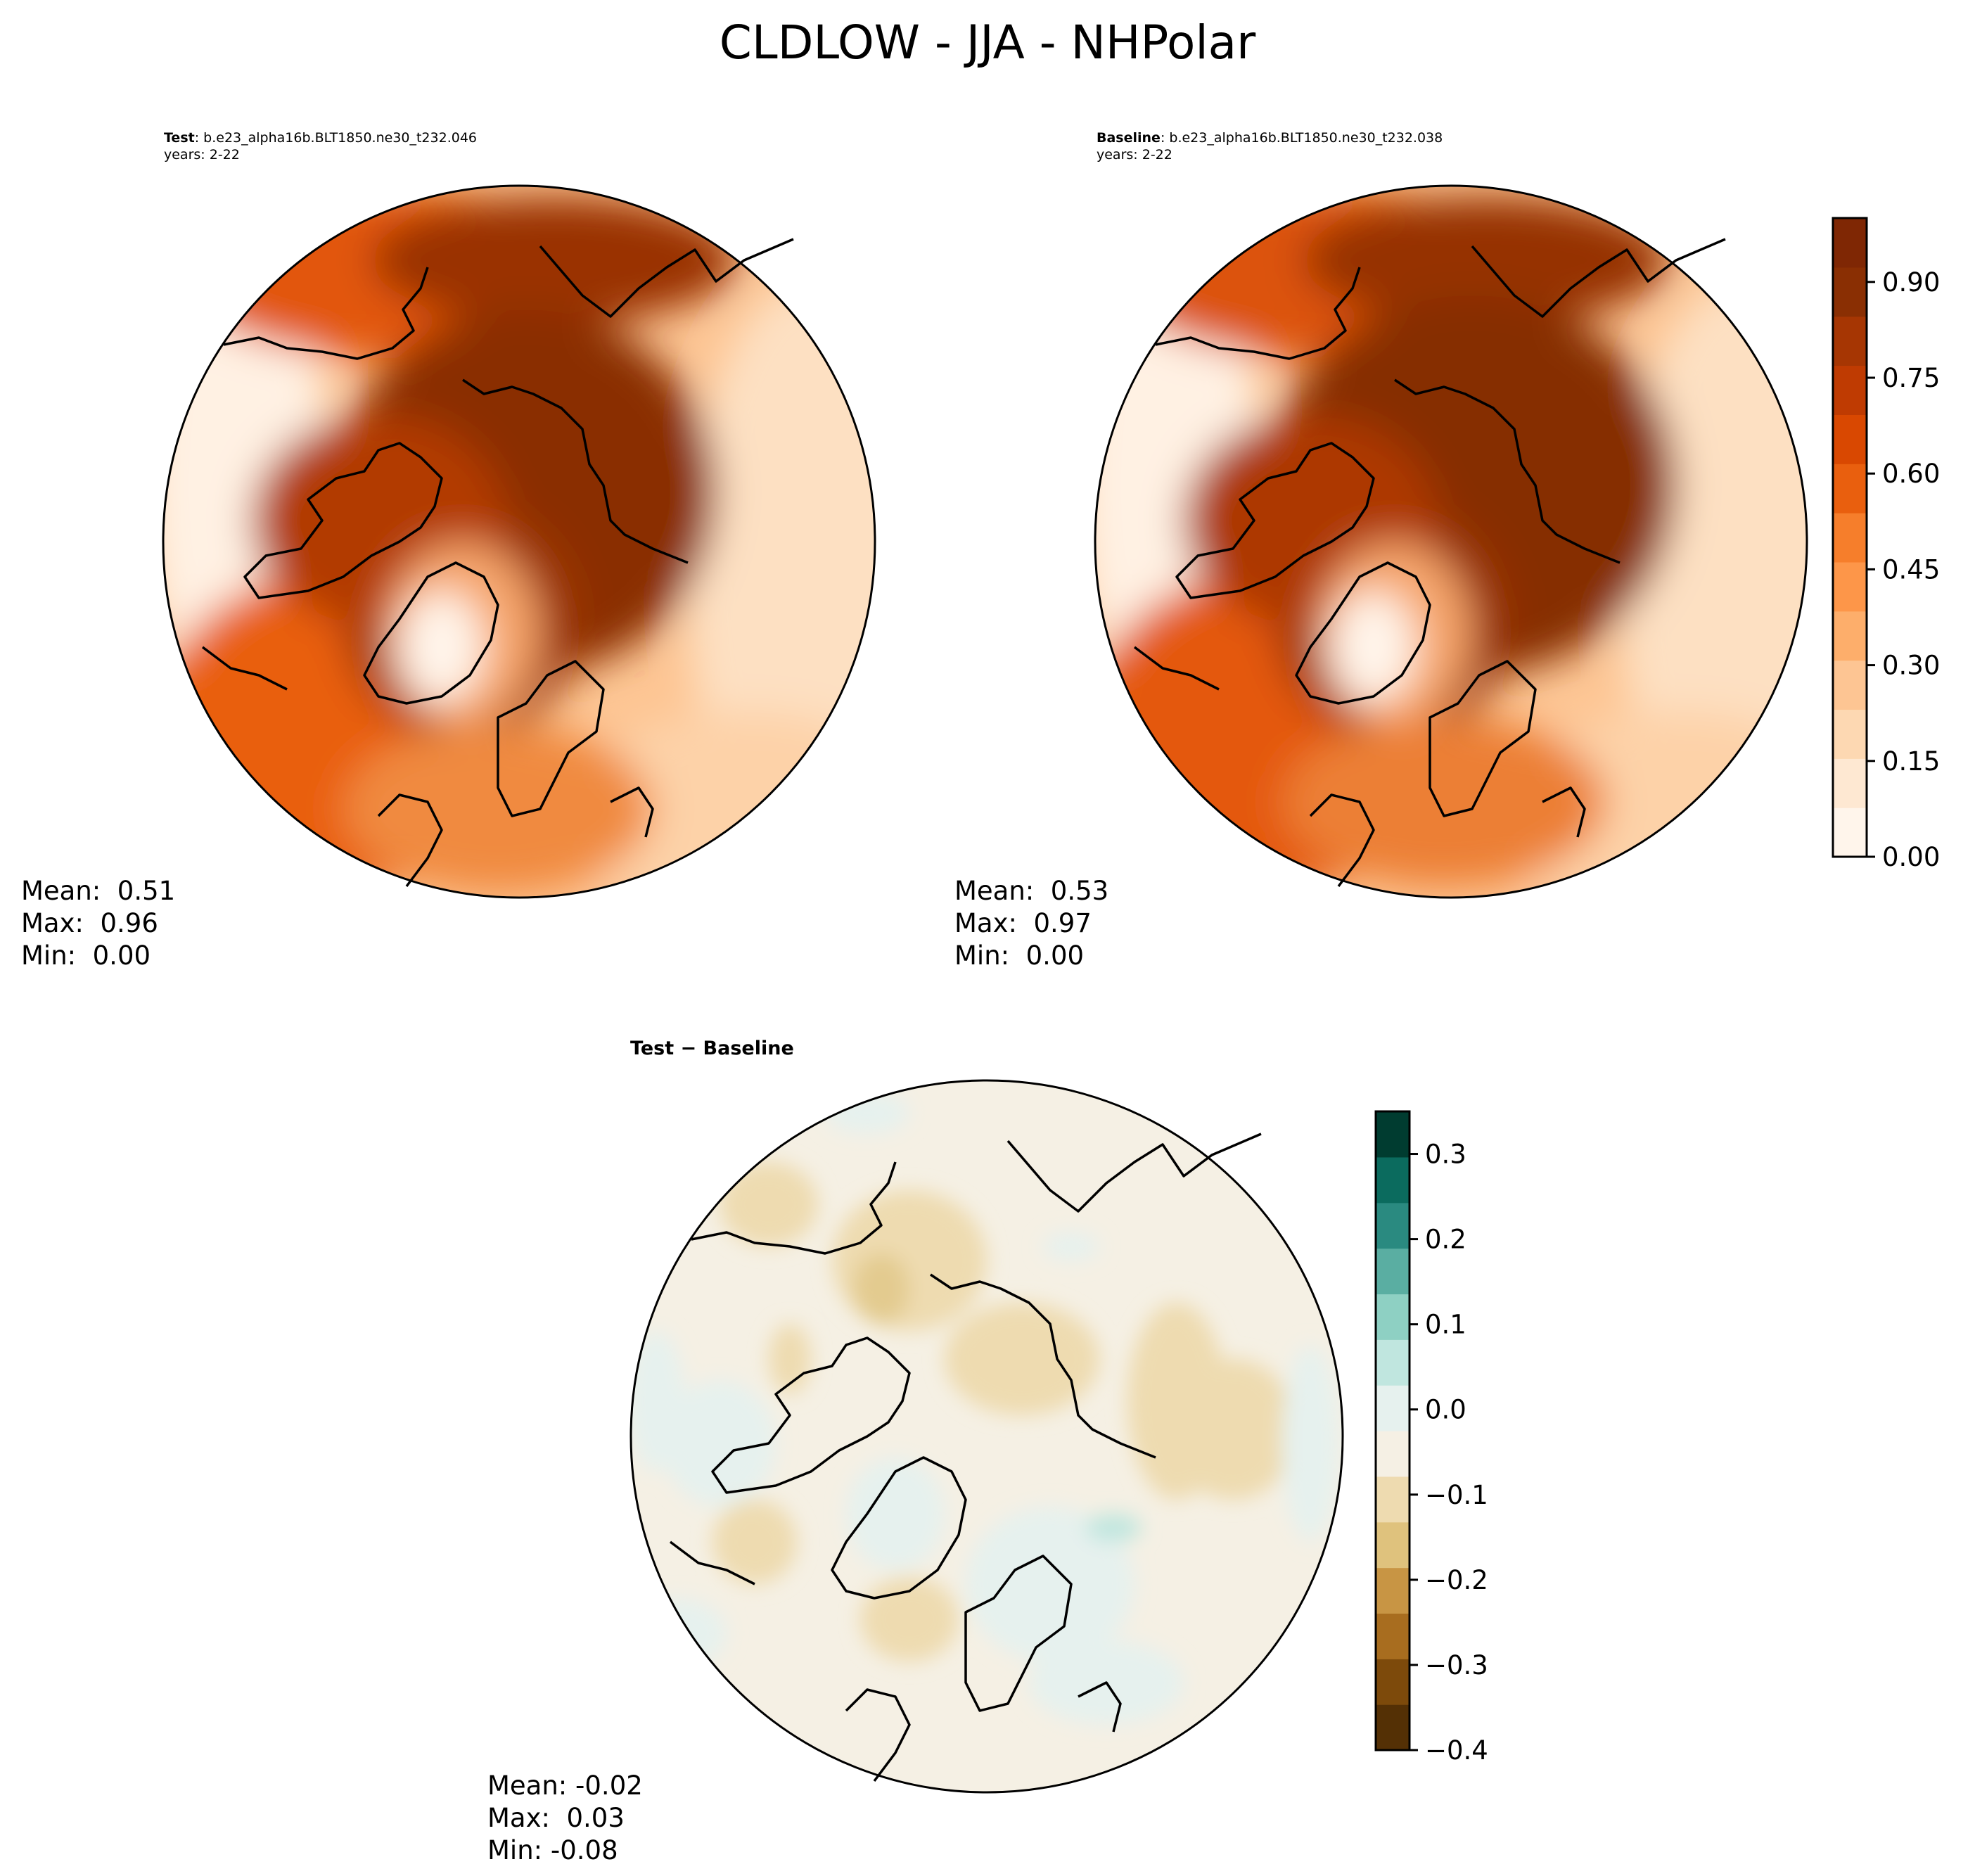 This screenshot has height=1876, width=1975. What do you see at coordinates (336, 138) in the screenshot?
I see `test-label-case: : b.e23_alpha16b.BLT1850.ne30_t232.046` at bounding box center [336, 138].